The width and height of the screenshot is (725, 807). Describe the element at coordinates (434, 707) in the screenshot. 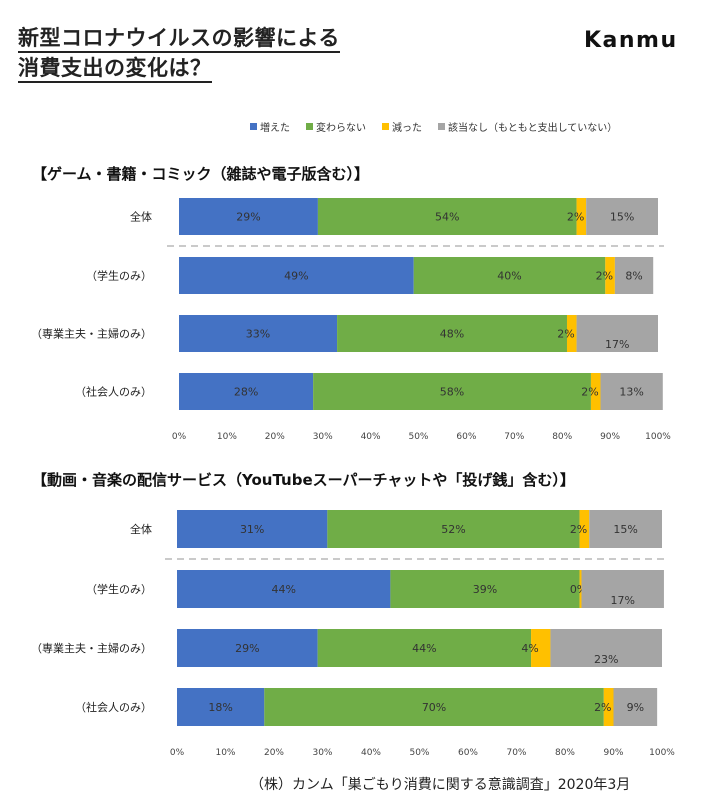

I see `chart2-data-label-unchanged: 70%` at that location.